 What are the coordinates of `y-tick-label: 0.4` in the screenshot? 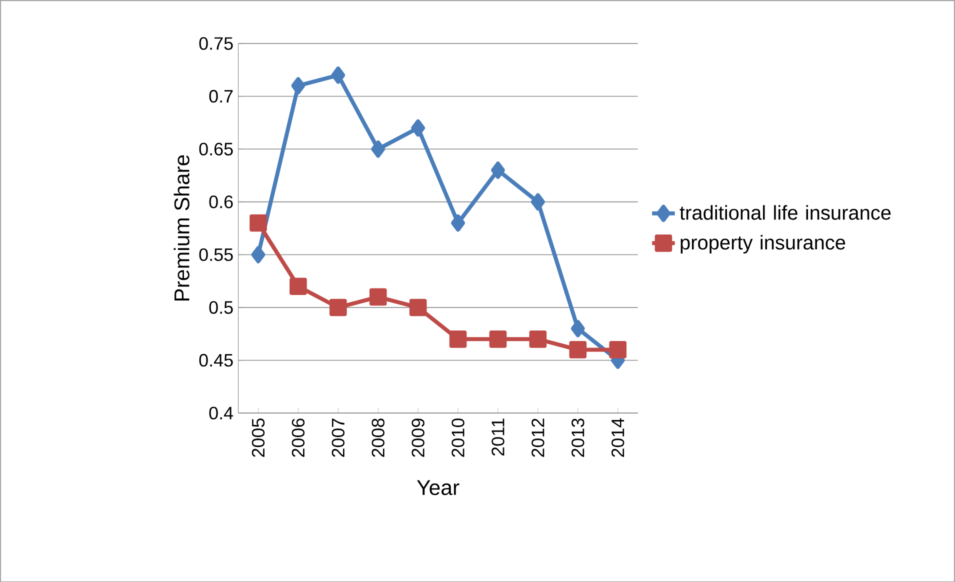 It's located at (221, 413).